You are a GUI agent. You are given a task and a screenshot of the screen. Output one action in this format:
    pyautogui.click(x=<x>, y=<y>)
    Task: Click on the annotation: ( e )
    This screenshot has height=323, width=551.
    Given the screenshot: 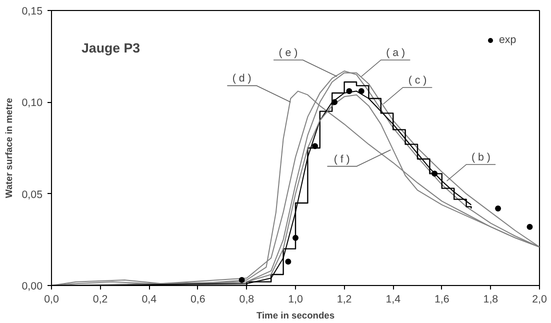 What is the action you would take?
    pyautogui.click(x=288, y=53)
    